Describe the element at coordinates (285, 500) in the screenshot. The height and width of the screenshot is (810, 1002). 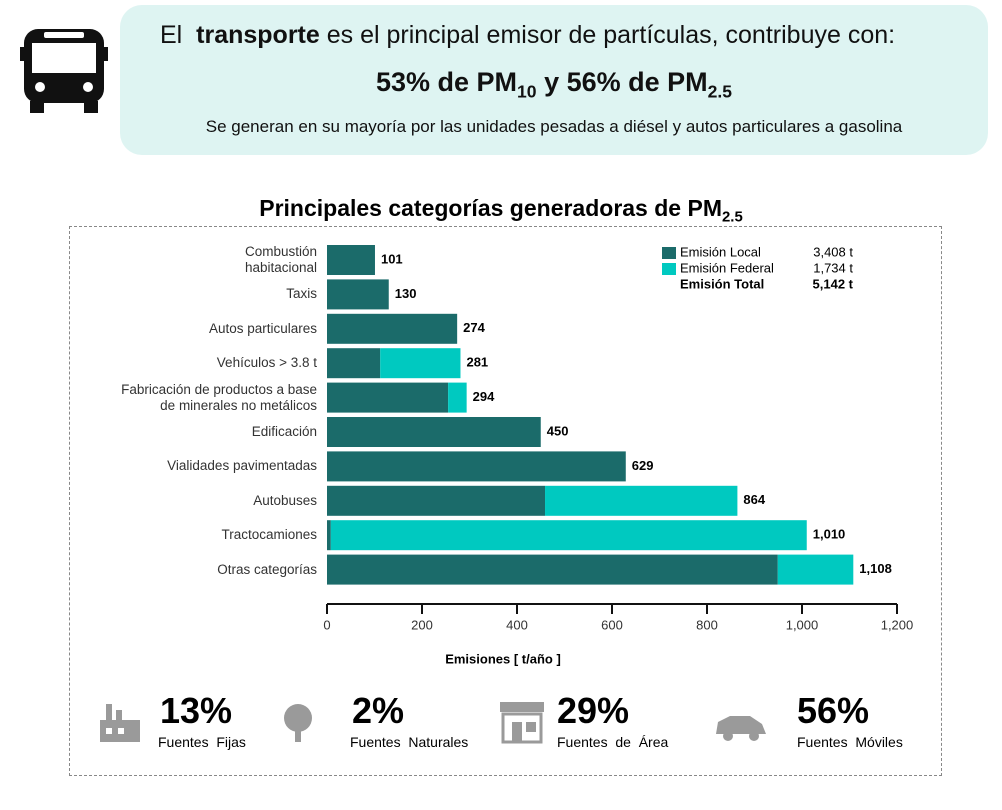
I see `category-label: Autobuses` at that location.